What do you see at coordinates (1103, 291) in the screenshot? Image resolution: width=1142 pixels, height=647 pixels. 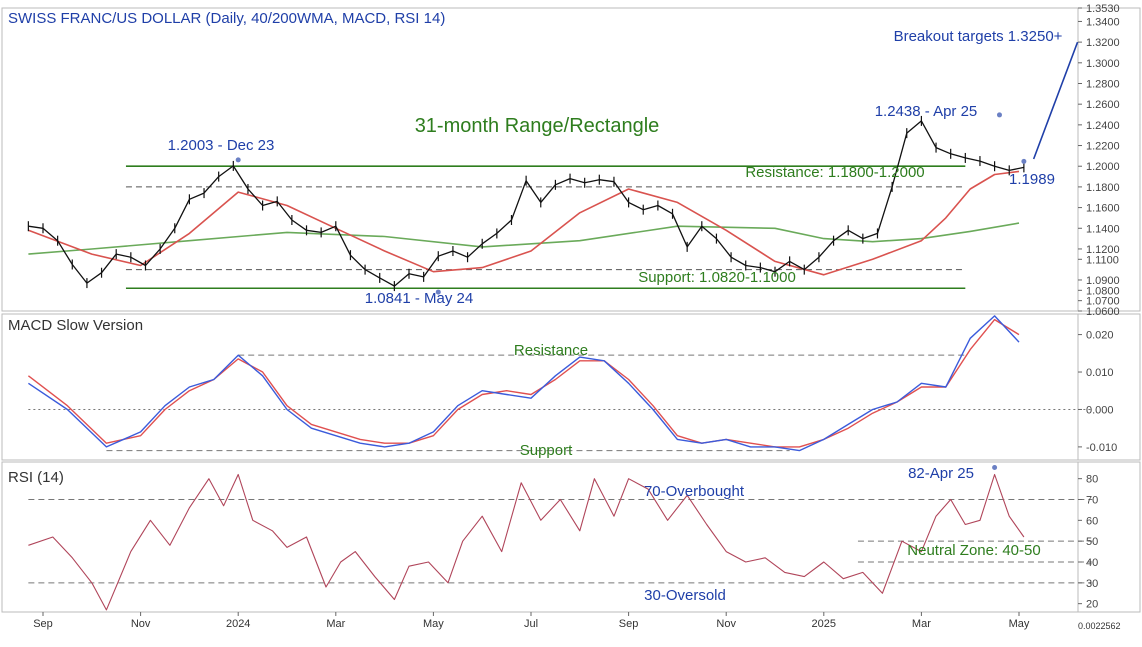 I see `y-tick-label: 1.0800` at bounding box center [1103, 291].